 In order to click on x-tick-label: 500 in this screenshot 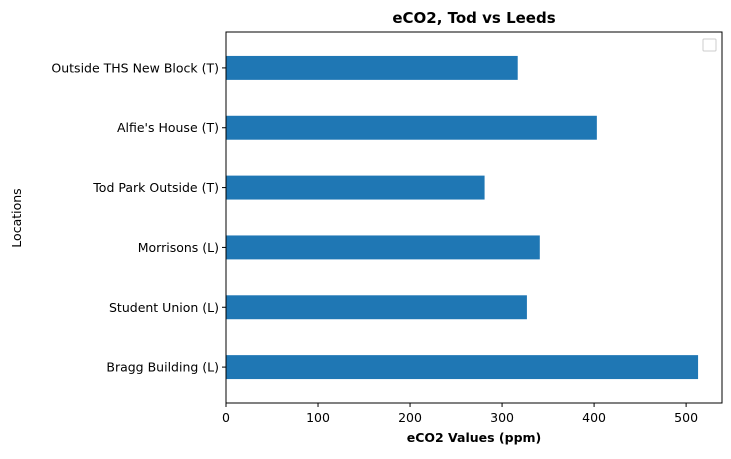, I will do `click(686, 417)`.